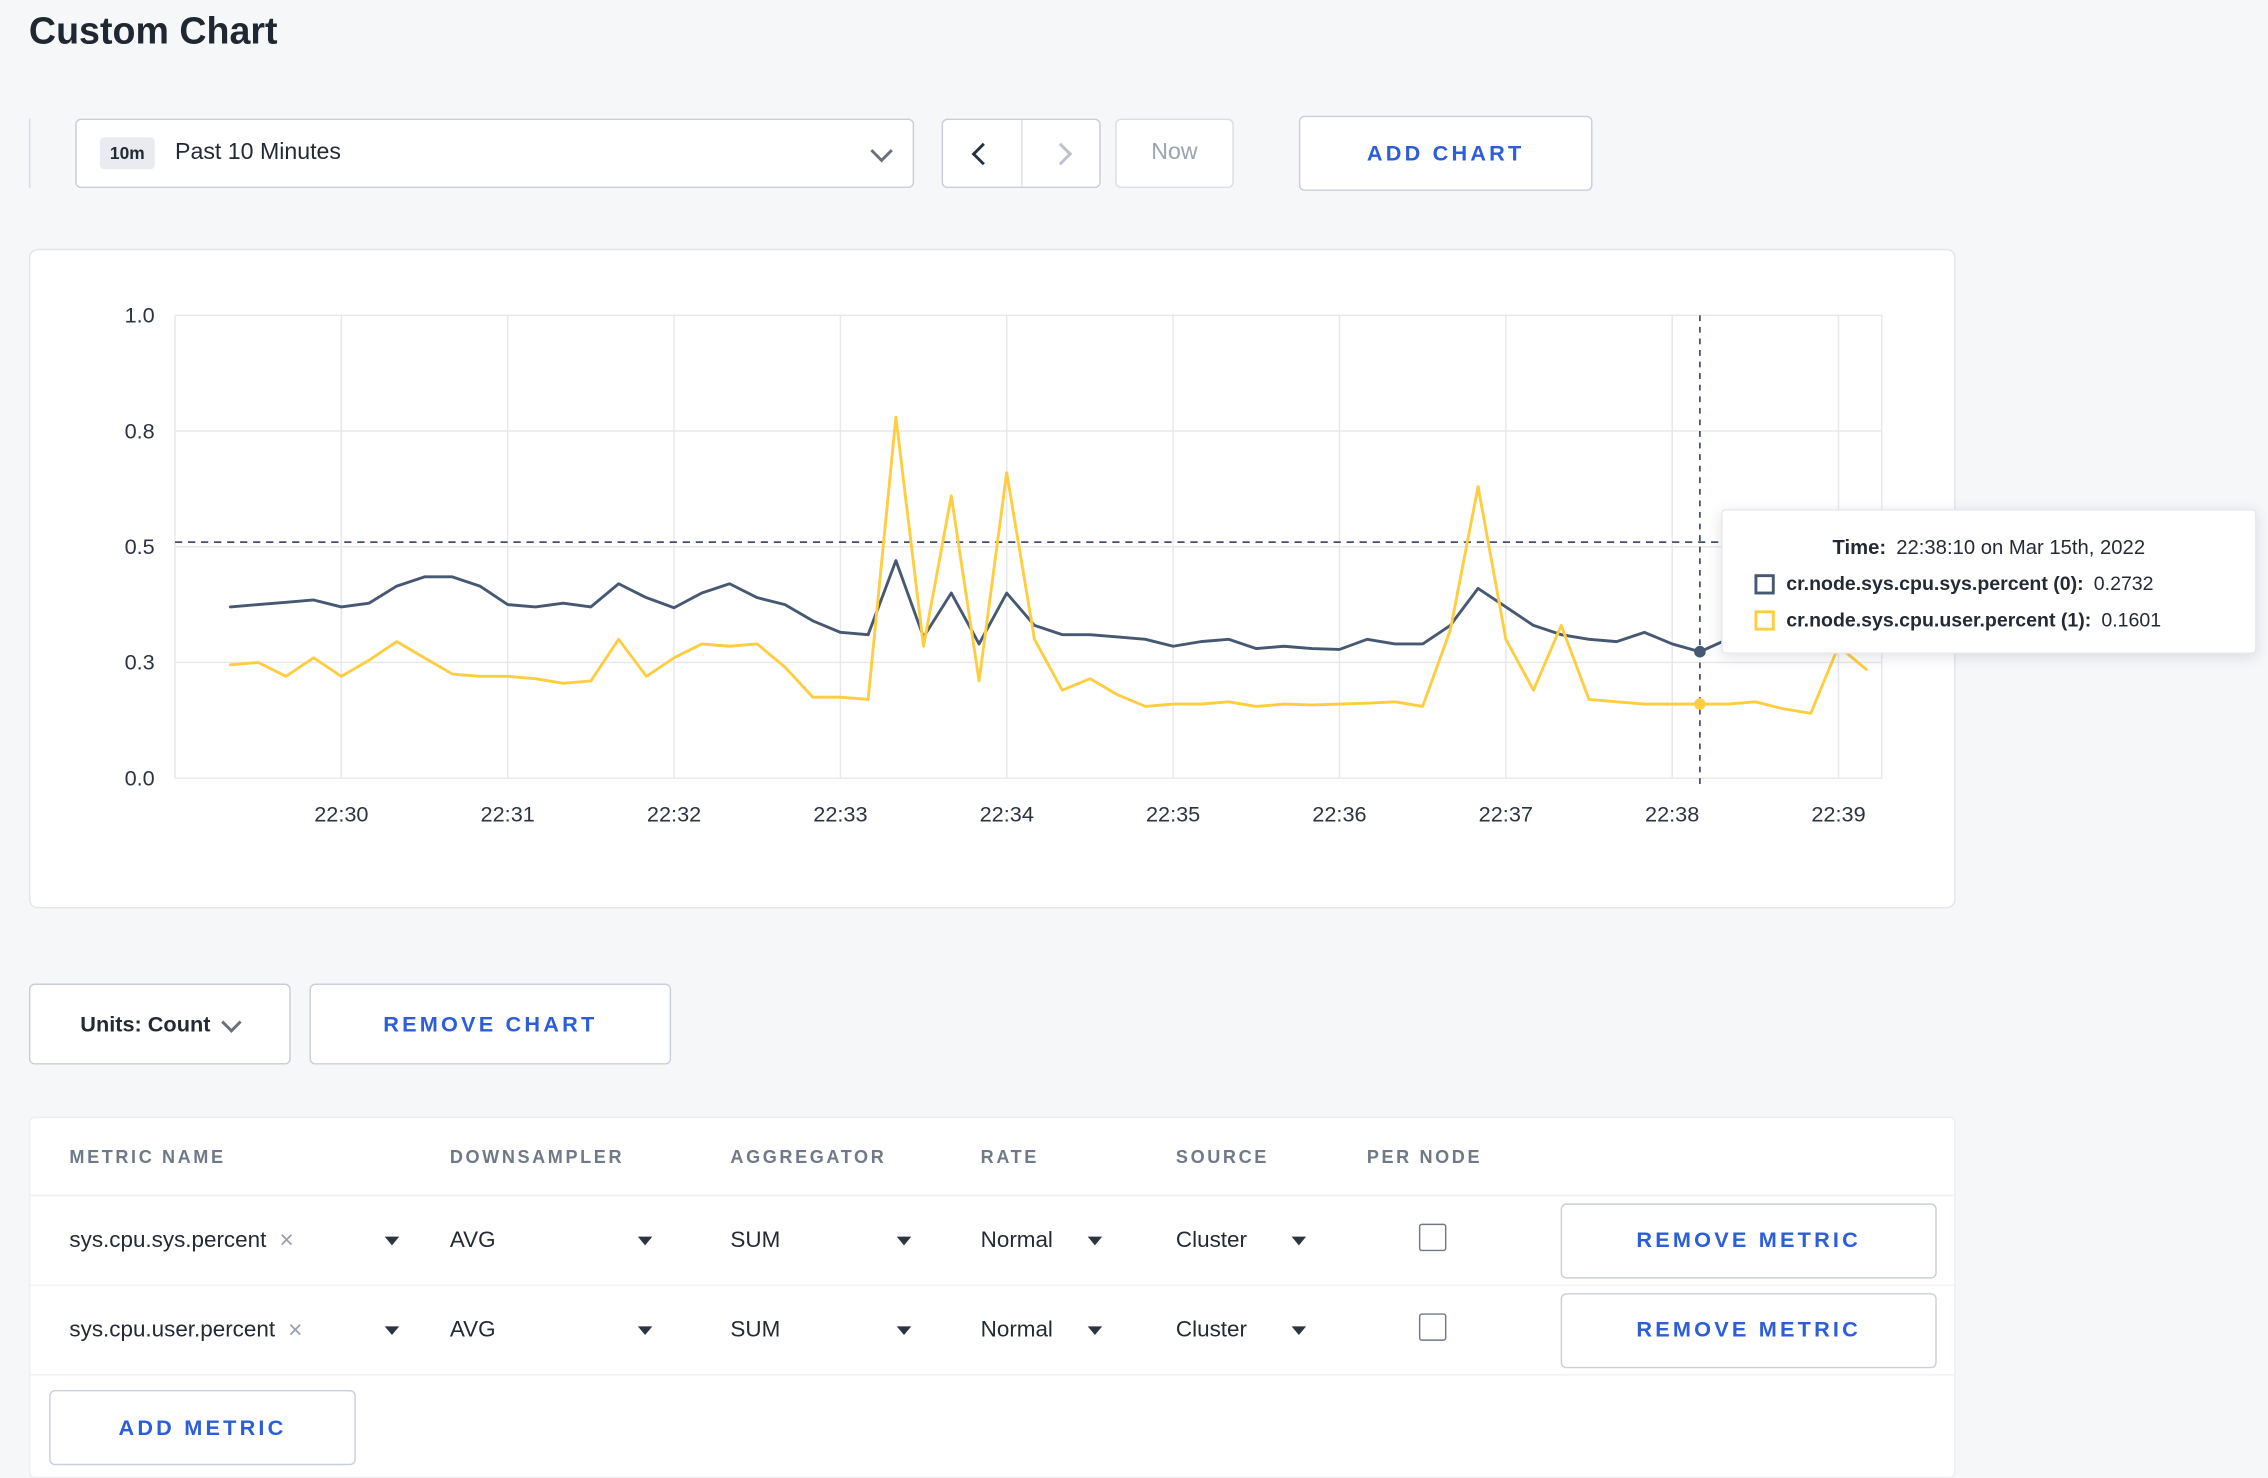 Image resolution: width=2268 pixels, height=1478 pixels. What do you see at coordinates (341, 814) in the screenshot?
I see `x-axis-tick-label: 22:30` at bounding box center [341, 814].